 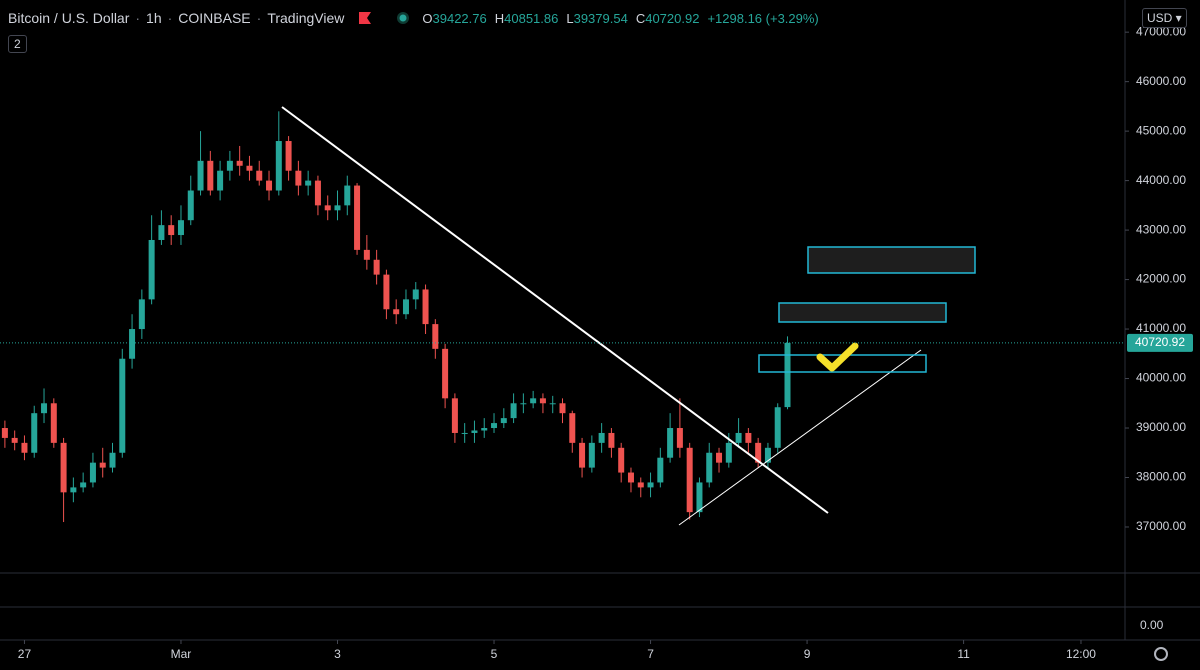 I want to click on x-tick-label: 11, so click(x=963, y=654).